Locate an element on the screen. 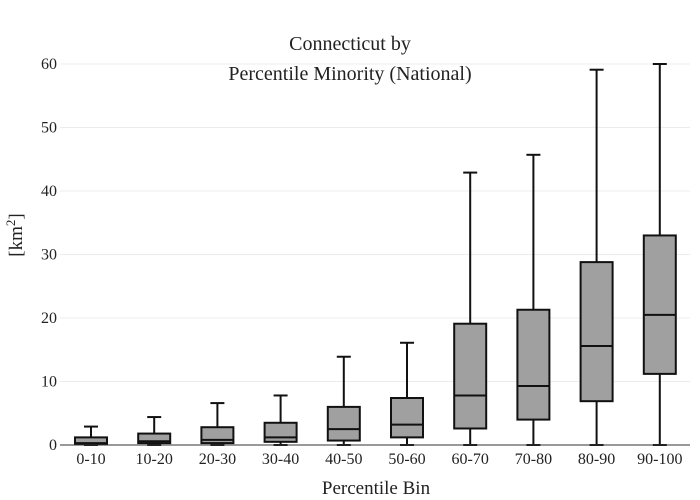 The image size is (700, 500). x-tick-label: 50-60 is located at coordinates (406, 459).